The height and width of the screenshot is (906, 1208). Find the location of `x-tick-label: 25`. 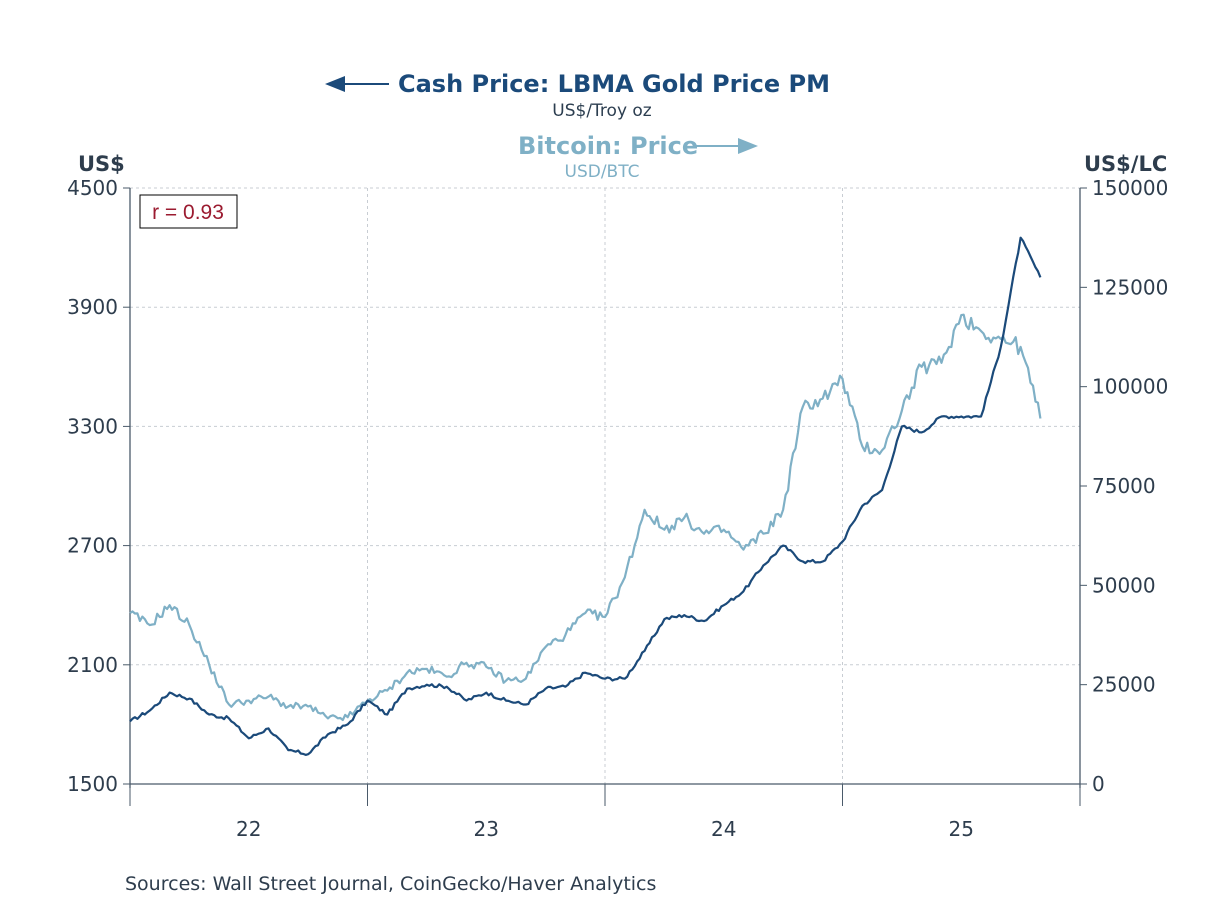

x-tick-label: 25 is located at coordinates (961, 829).